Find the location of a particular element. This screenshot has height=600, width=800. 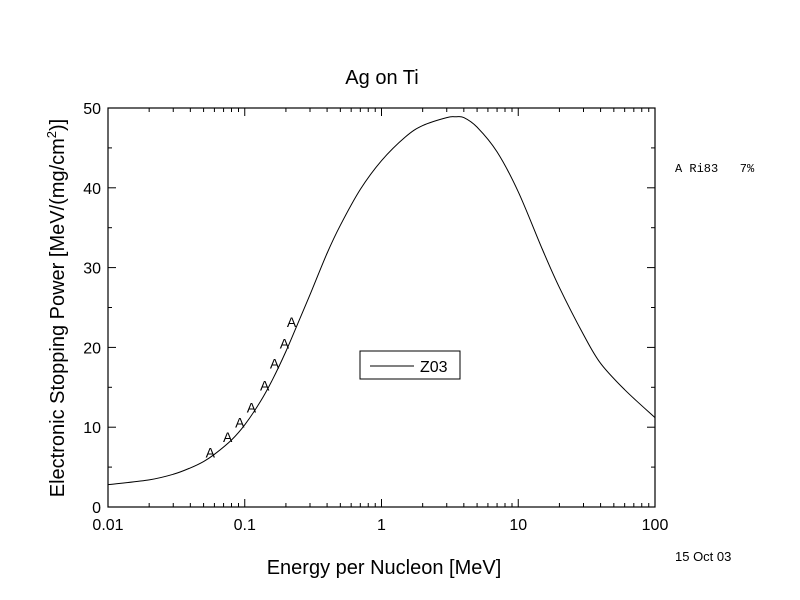

y-tick-label: 20 is located at coordinates (92, 348).